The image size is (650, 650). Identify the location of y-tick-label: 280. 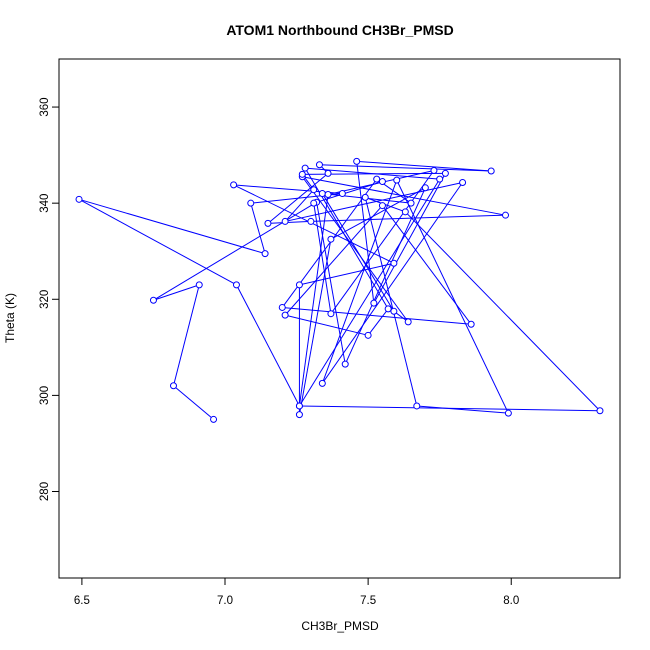
(45, 491).